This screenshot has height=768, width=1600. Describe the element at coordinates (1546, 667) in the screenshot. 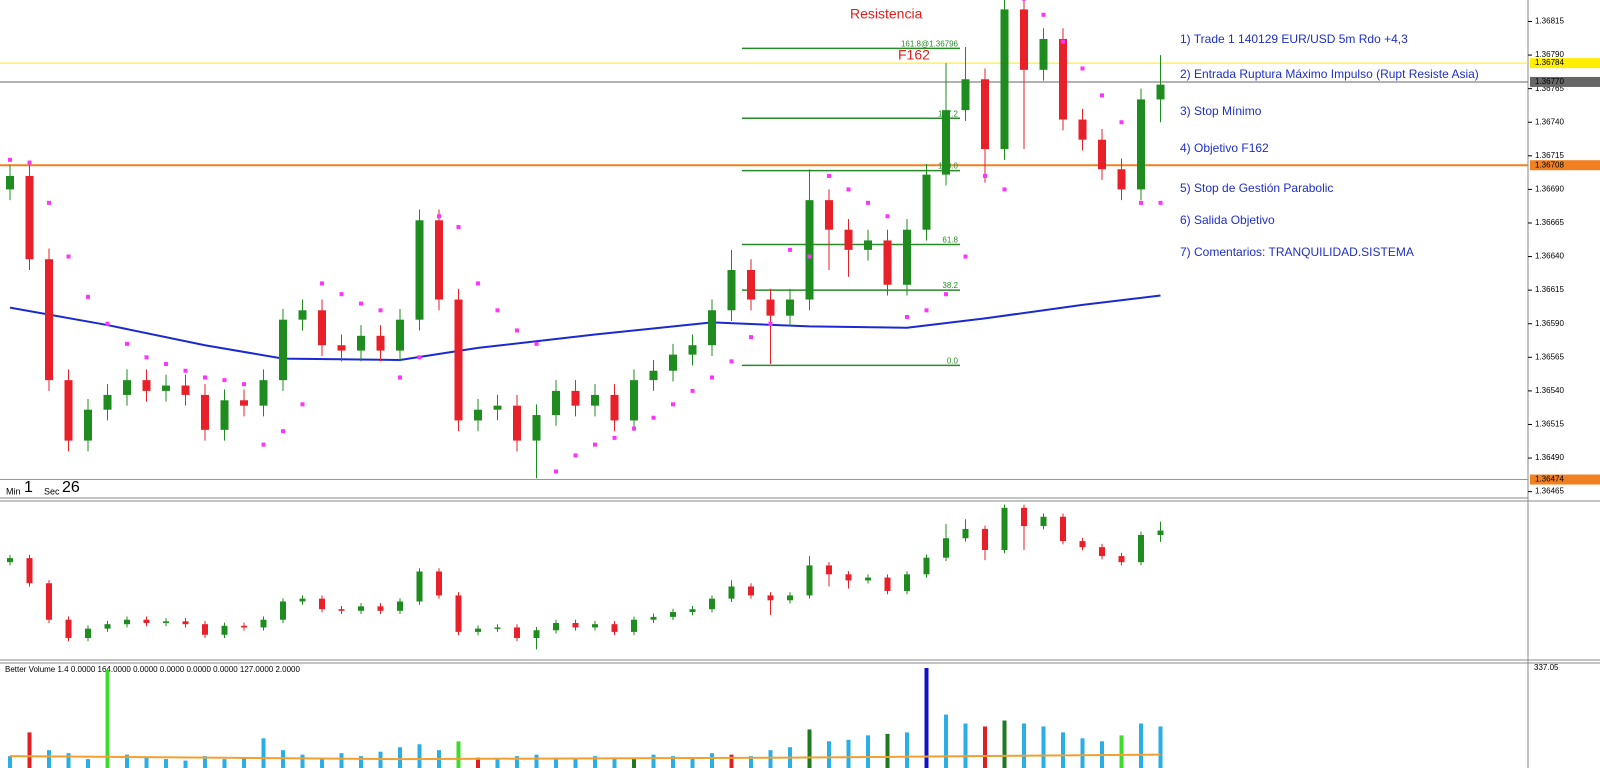

I see `volume-scale-label: 337.05` at that location.